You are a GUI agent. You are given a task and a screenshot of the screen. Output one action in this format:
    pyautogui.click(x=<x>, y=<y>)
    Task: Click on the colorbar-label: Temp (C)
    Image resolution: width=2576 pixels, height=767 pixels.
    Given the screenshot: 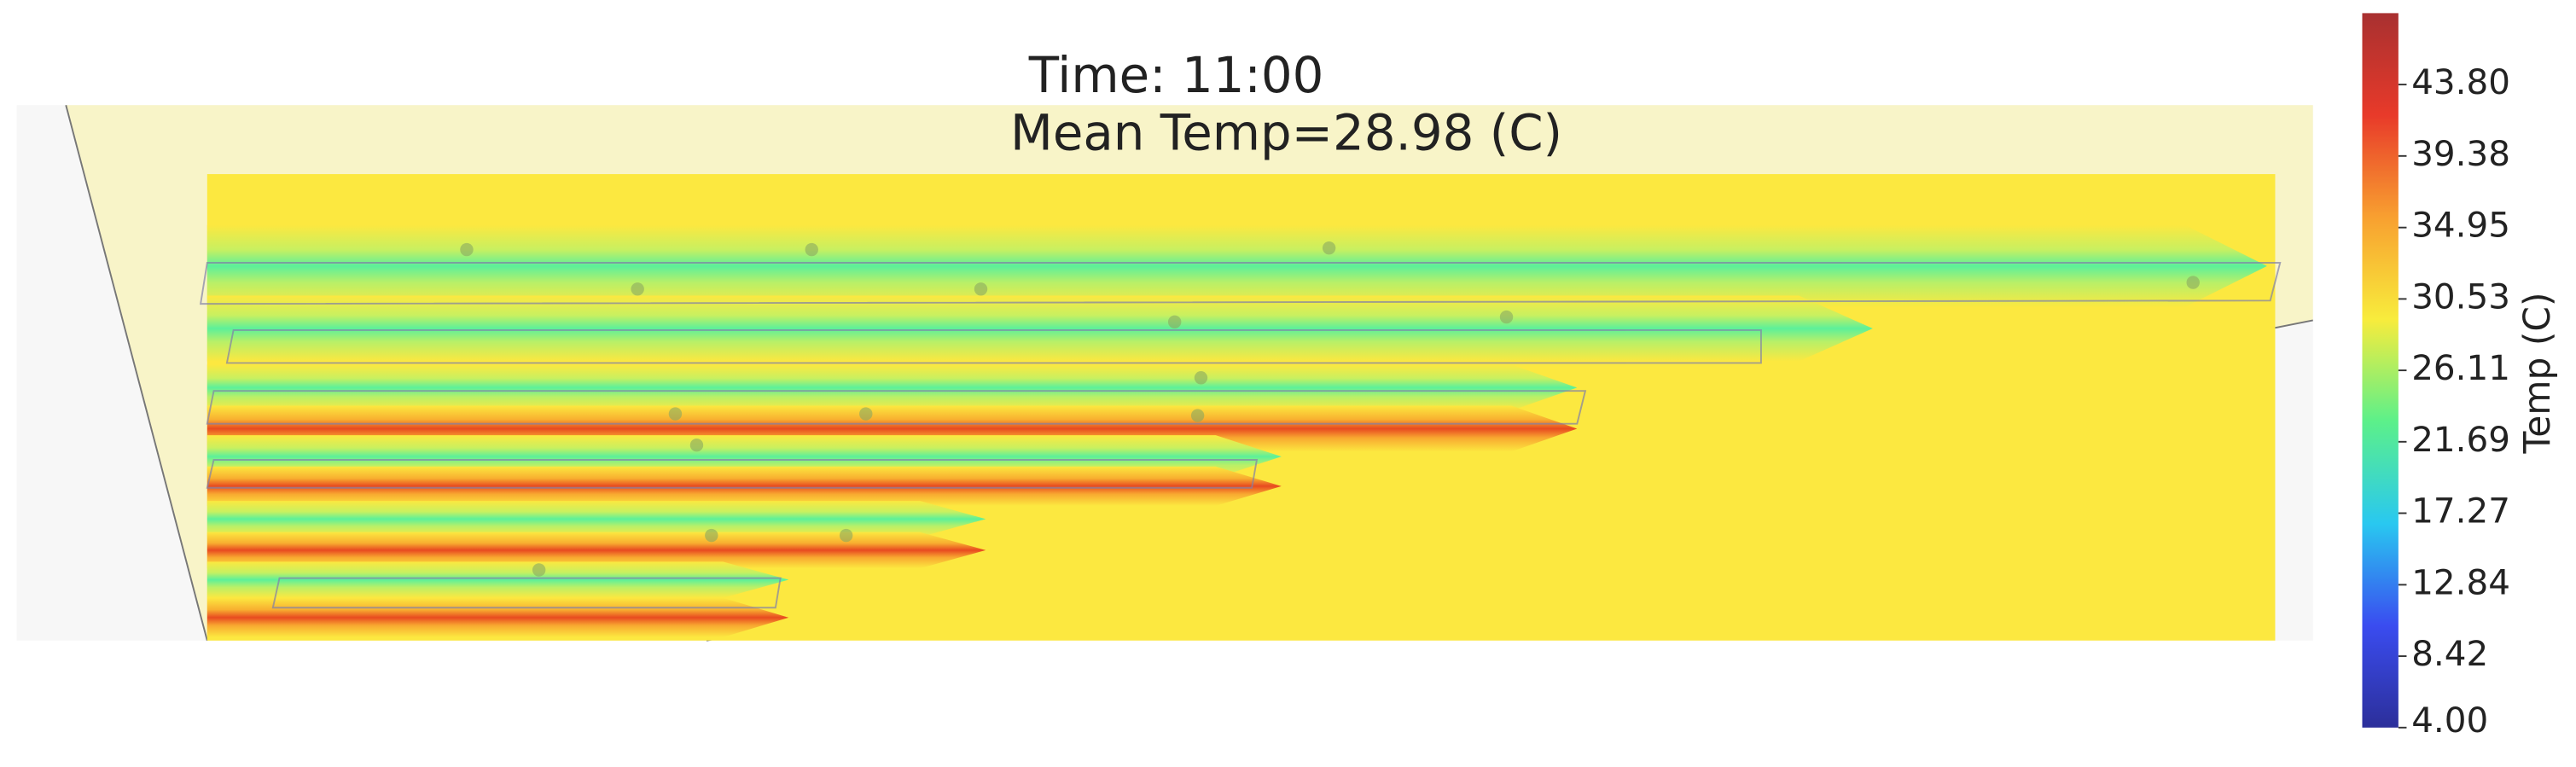 What is the action you would take?
    pyautogui.click(x=2537, y=374)
    